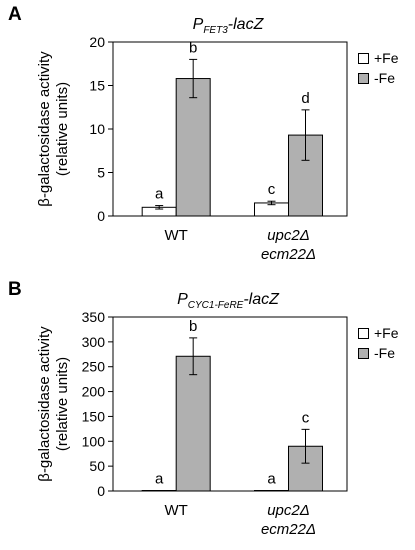 The height and width of the screenshot is (550, 415). I want to click on significance-letter: d, so click(305, 98).